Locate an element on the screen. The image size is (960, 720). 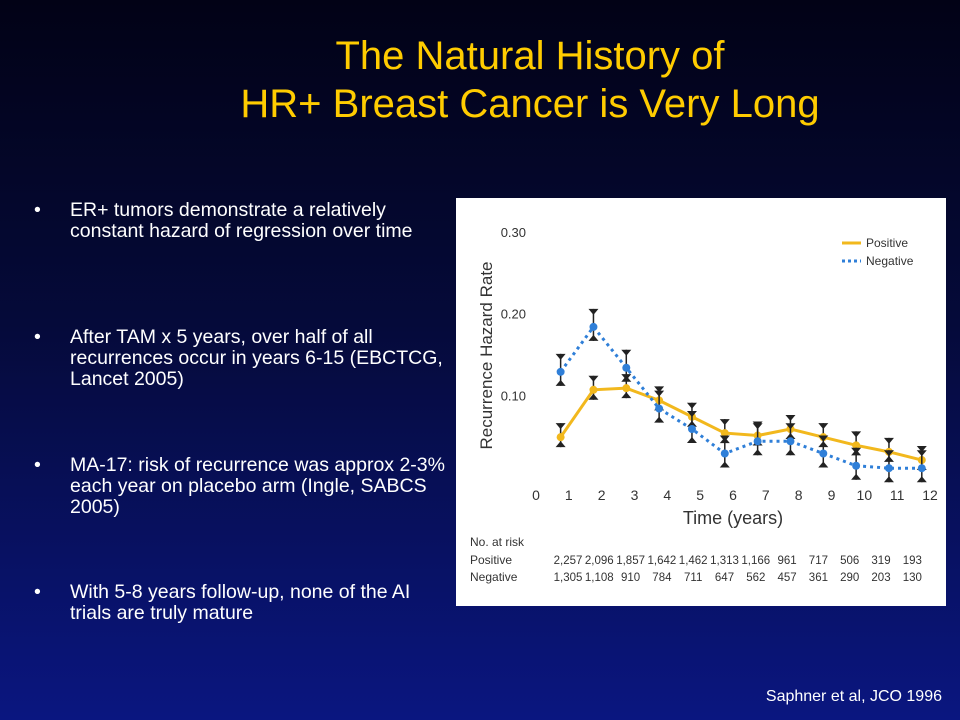
x-tick-label: 0 is located at coordinates (536, 495).